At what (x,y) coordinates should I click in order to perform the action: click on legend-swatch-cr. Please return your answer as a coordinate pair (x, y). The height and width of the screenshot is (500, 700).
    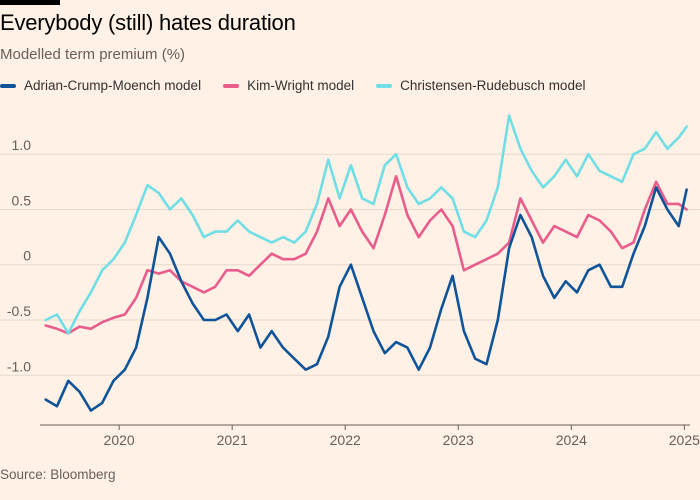
    Looking at the image, I should click on (384, 85).